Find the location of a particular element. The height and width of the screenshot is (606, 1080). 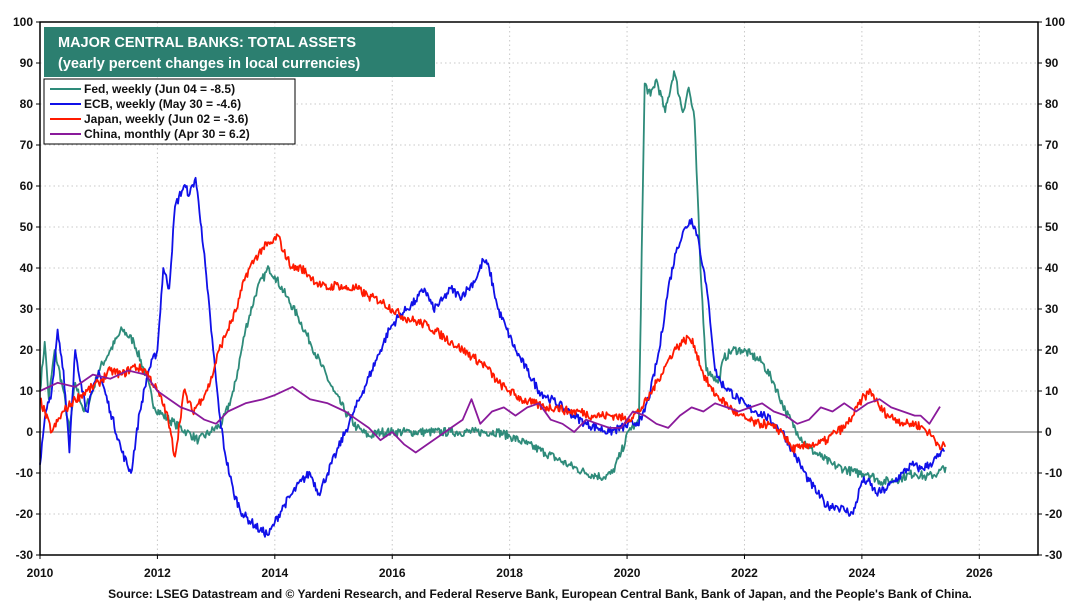

y-tick-label-right: -10 is located at coordinates (1054, 473).